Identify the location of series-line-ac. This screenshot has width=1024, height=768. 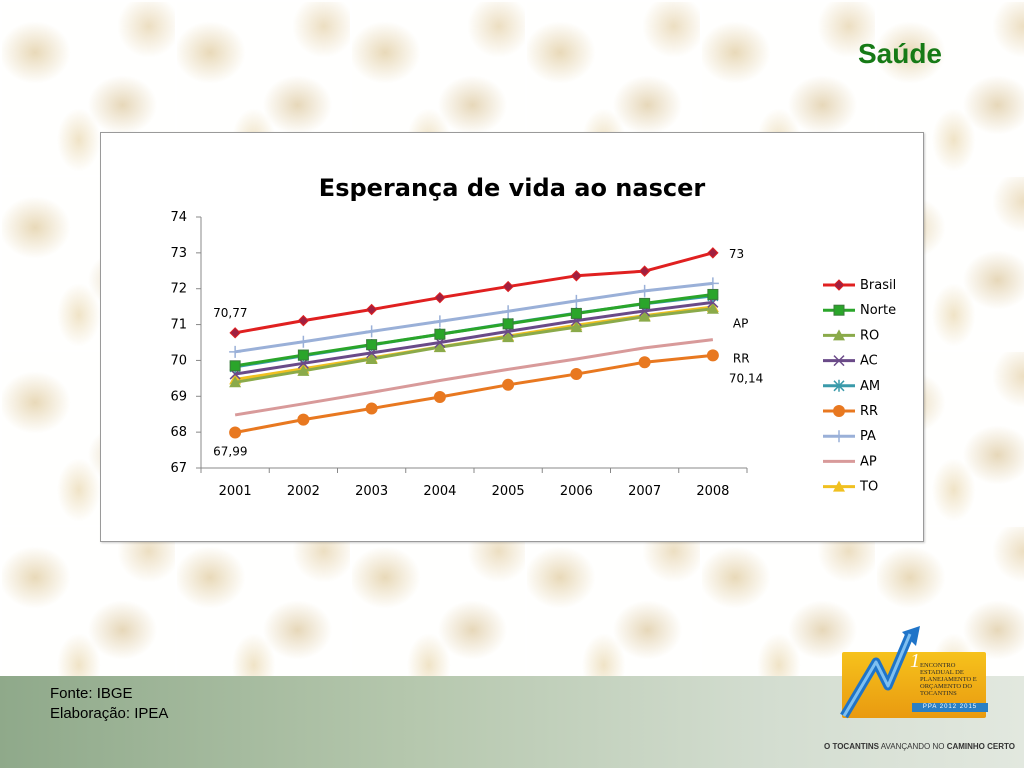
(474, 338).